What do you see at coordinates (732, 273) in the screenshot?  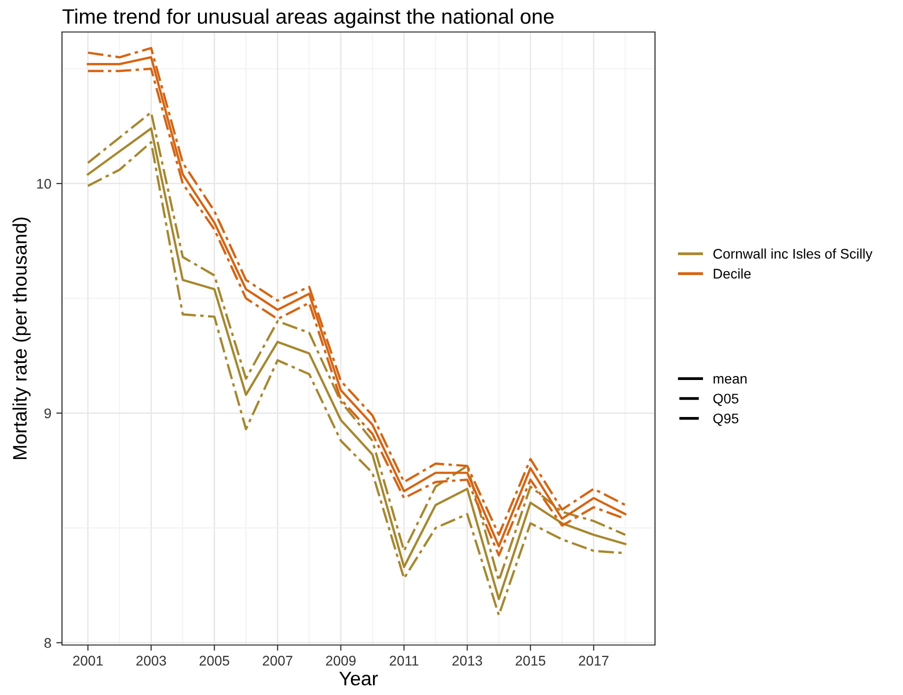 I see `legend-label: Decile` at bounding box center [732, 273].